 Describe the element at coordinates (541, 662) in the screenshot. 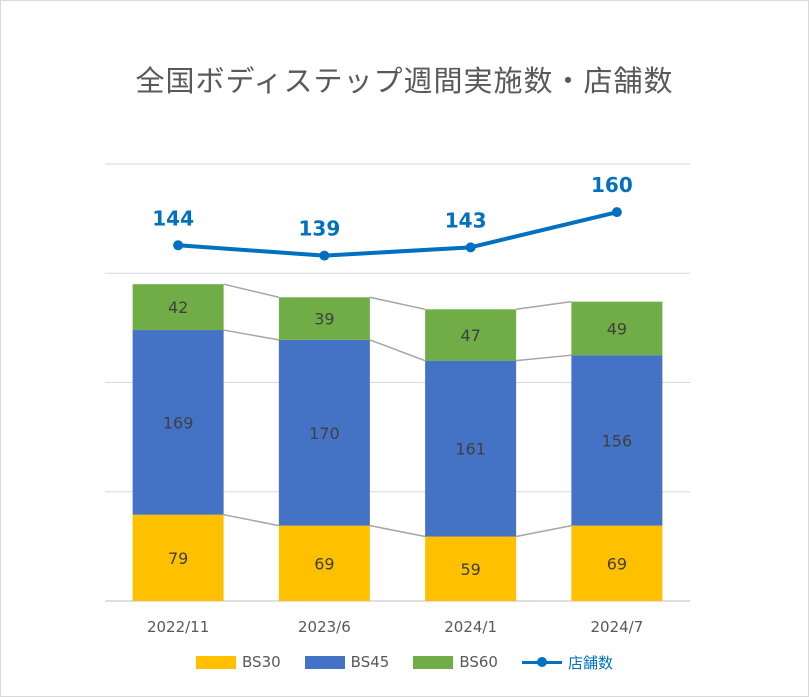

I see `legend-swatch-stores` at that location.